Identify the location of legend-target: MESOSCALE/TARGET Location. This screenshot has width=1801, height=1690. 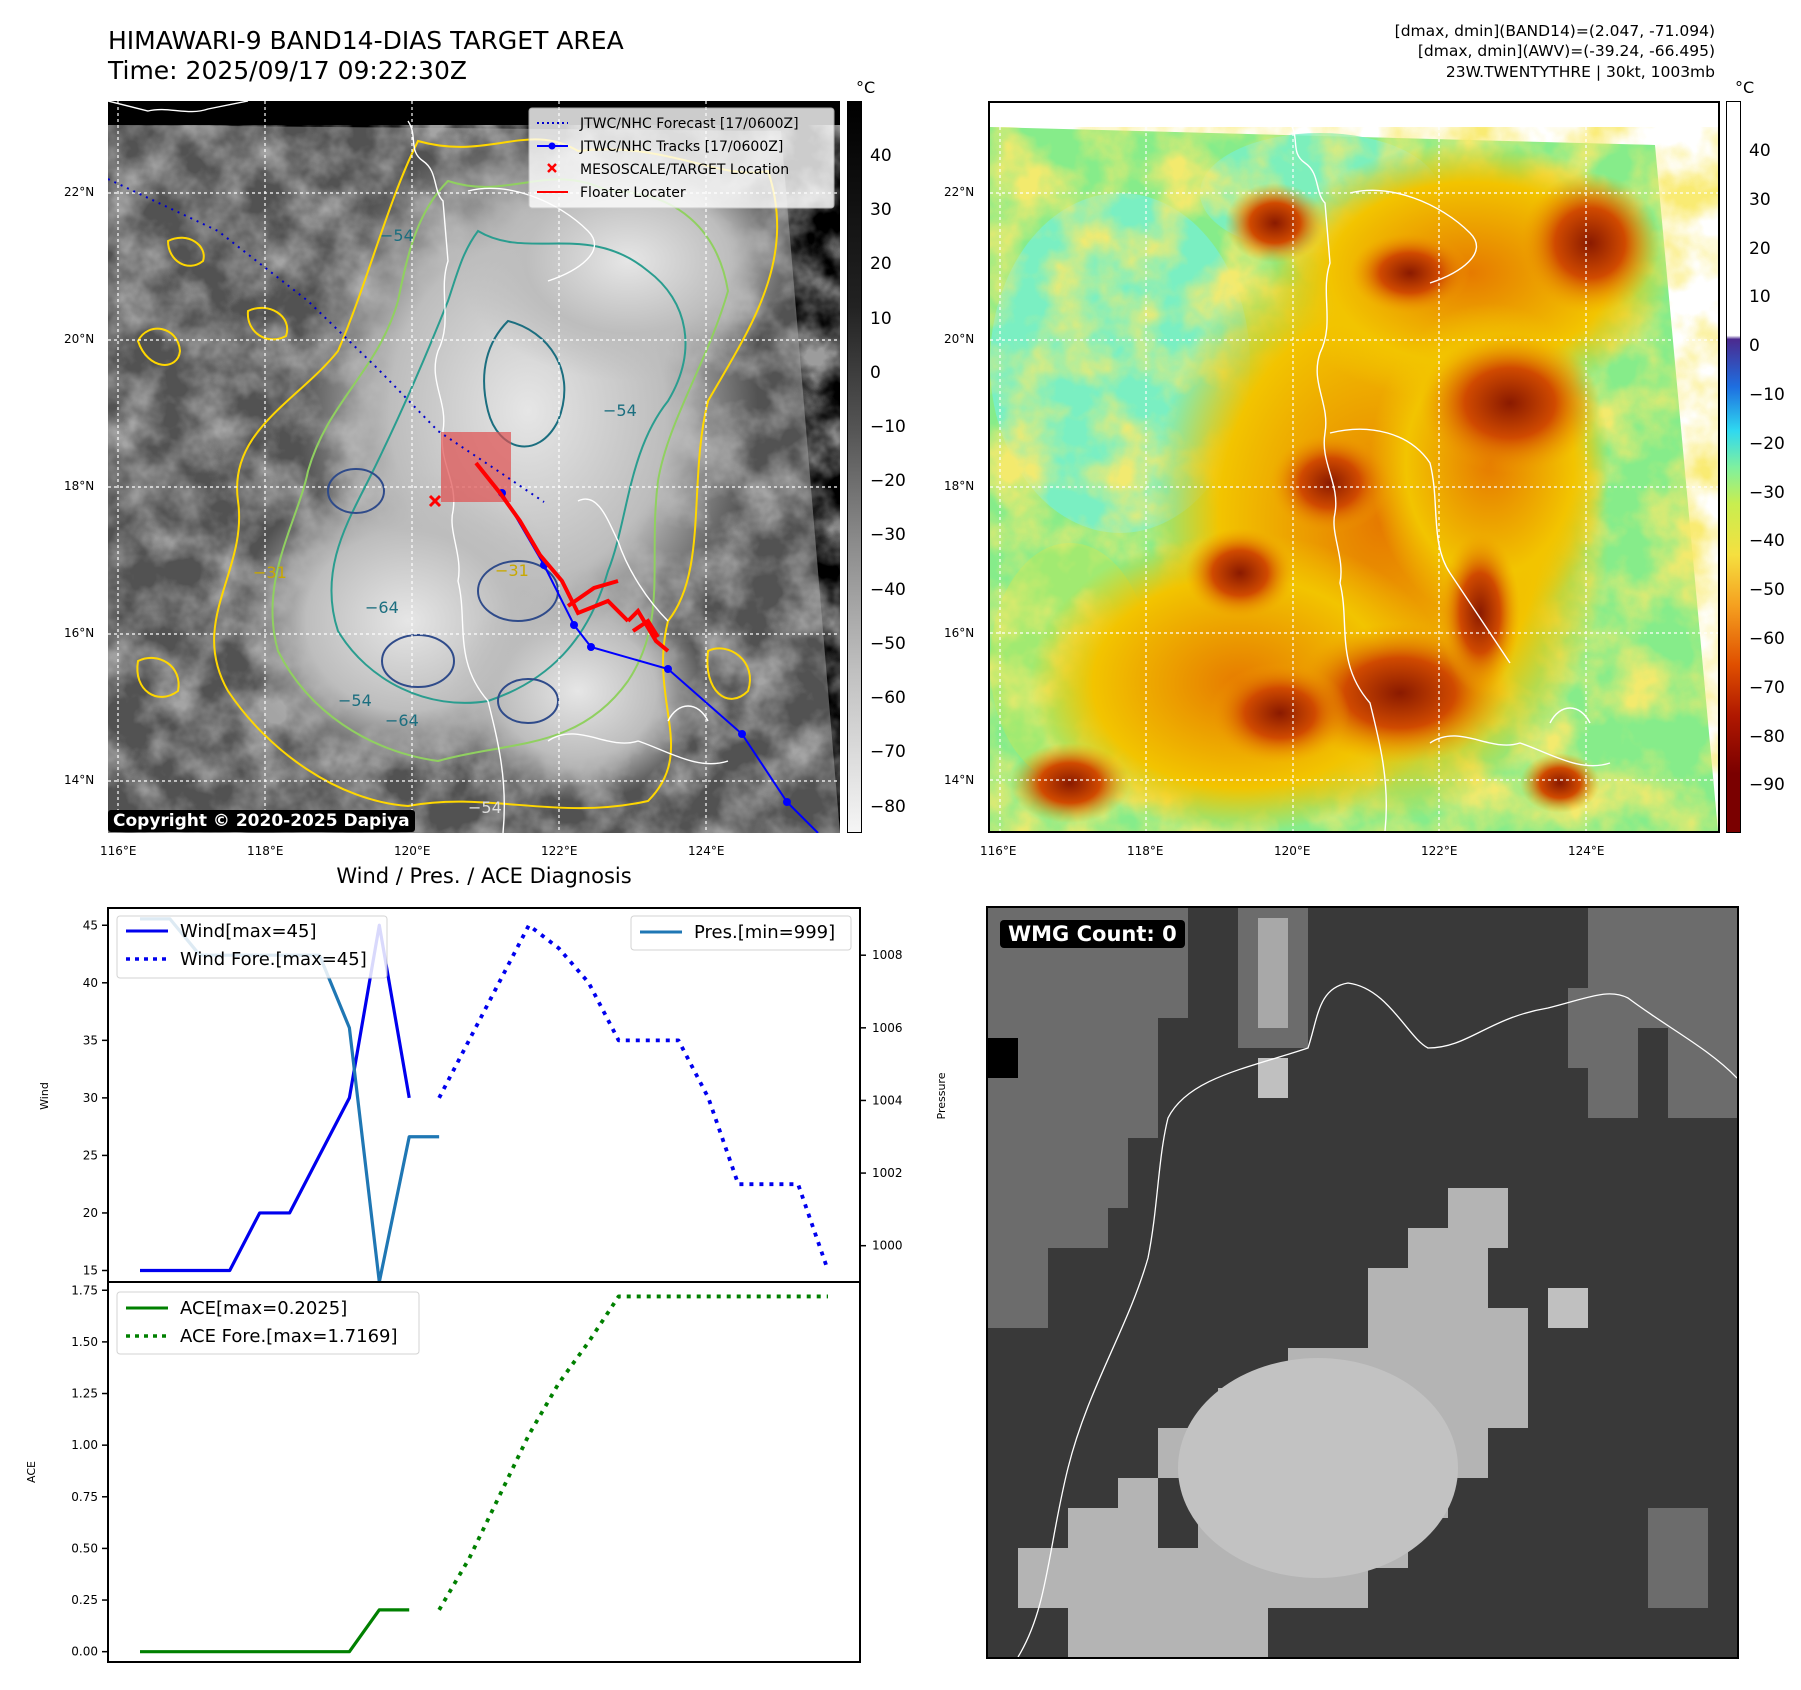
(684, 170).